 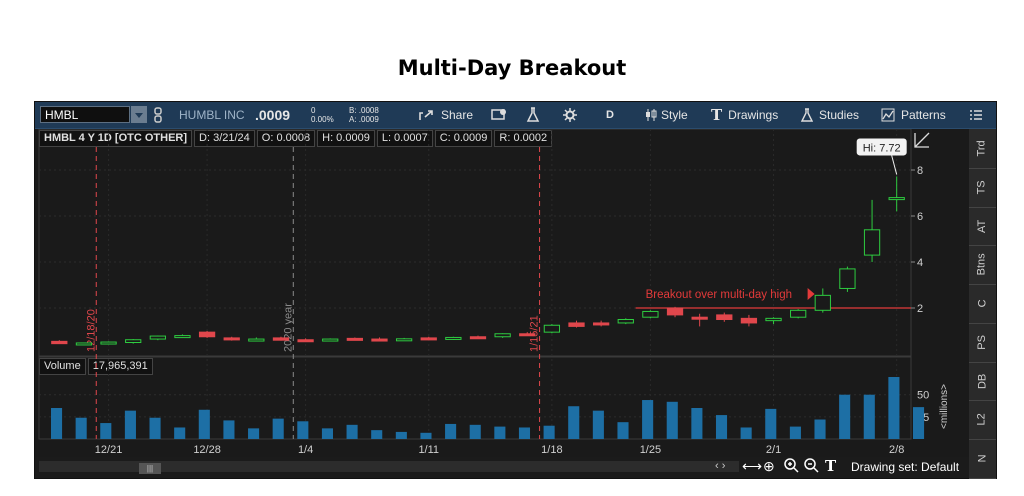 I want to click on sidebar-tab-at: AT, so click(x=982, y=227).